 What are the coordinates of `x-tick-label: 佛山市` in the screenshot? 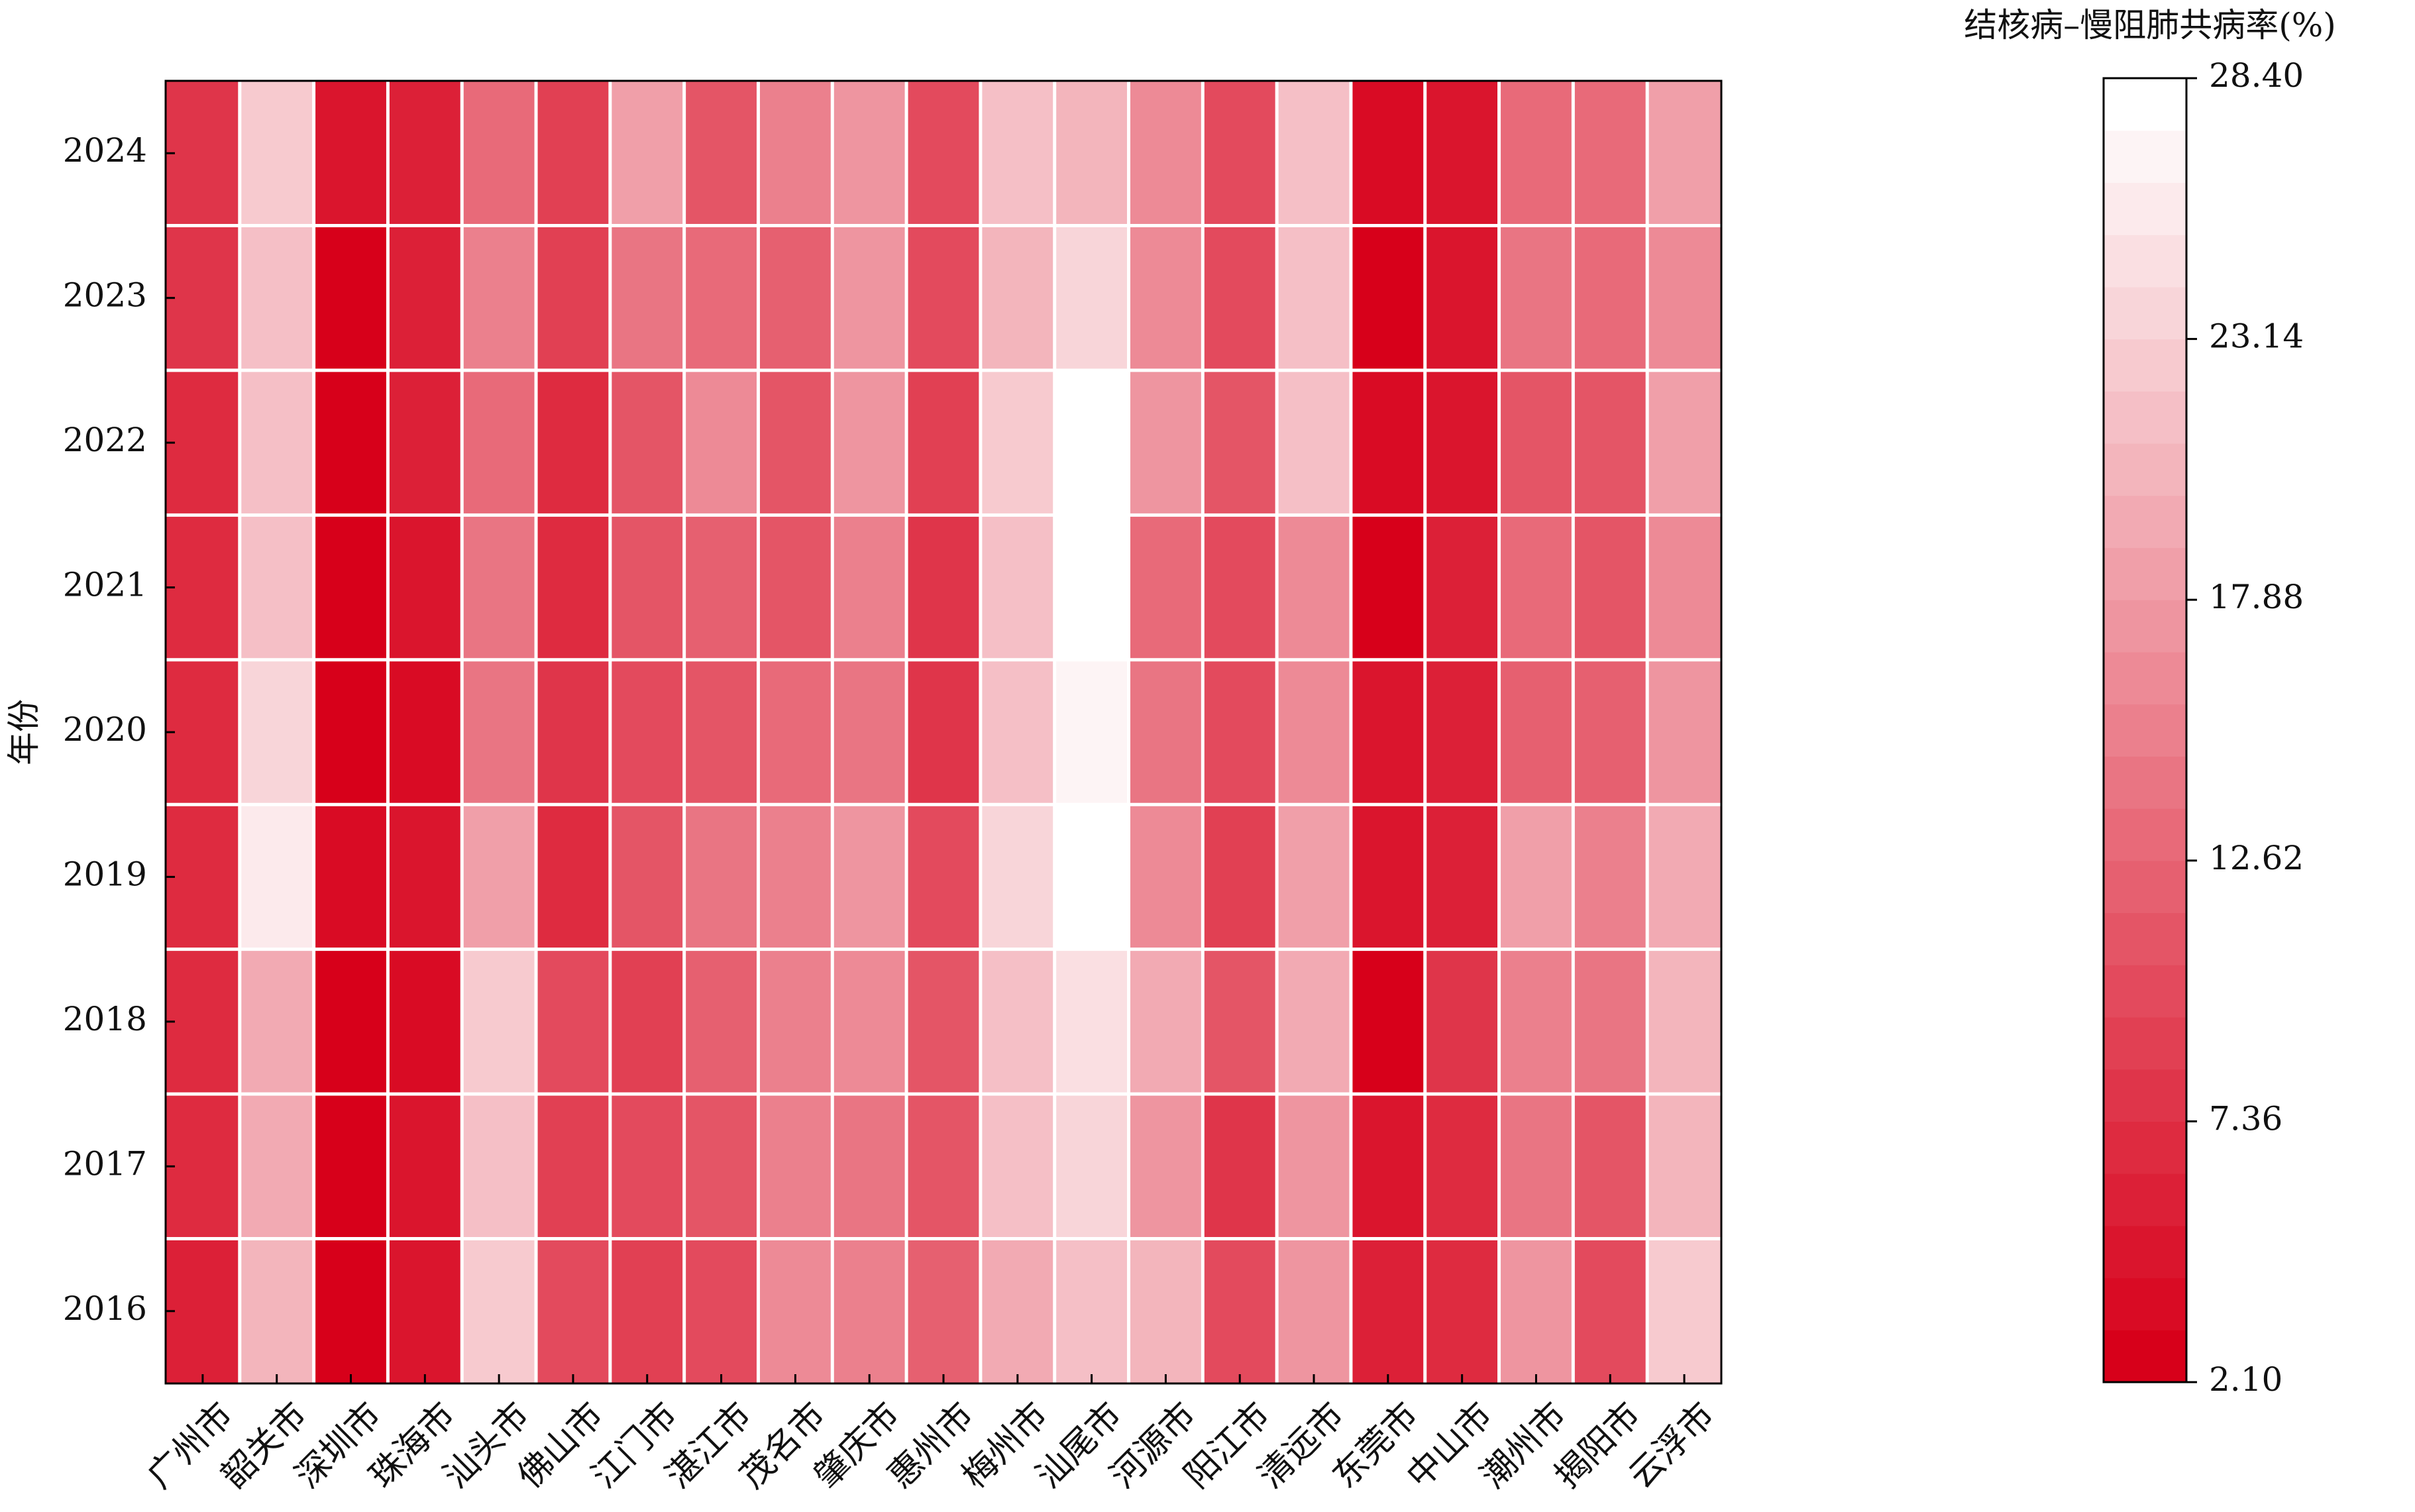 It's located at (561, 1445).